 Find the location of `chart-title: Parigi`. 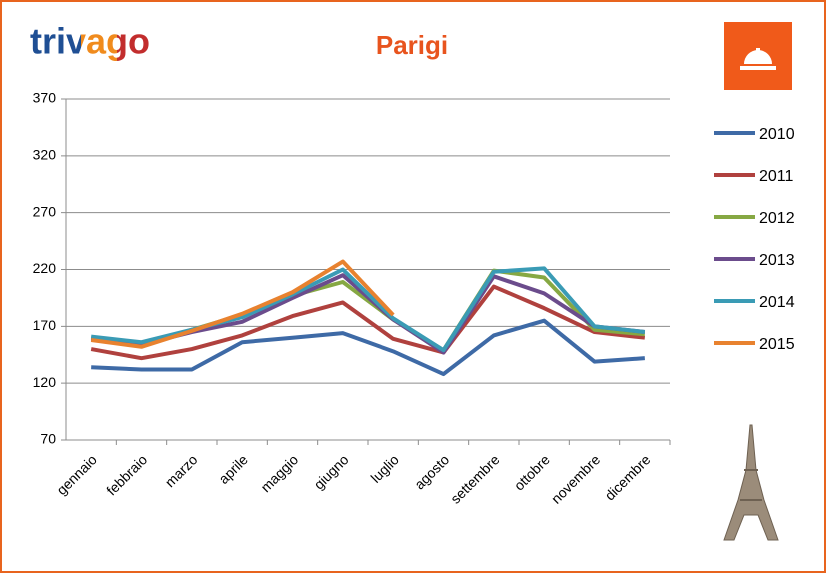

chart-title: Parigi is located at coordinates (412, 45).